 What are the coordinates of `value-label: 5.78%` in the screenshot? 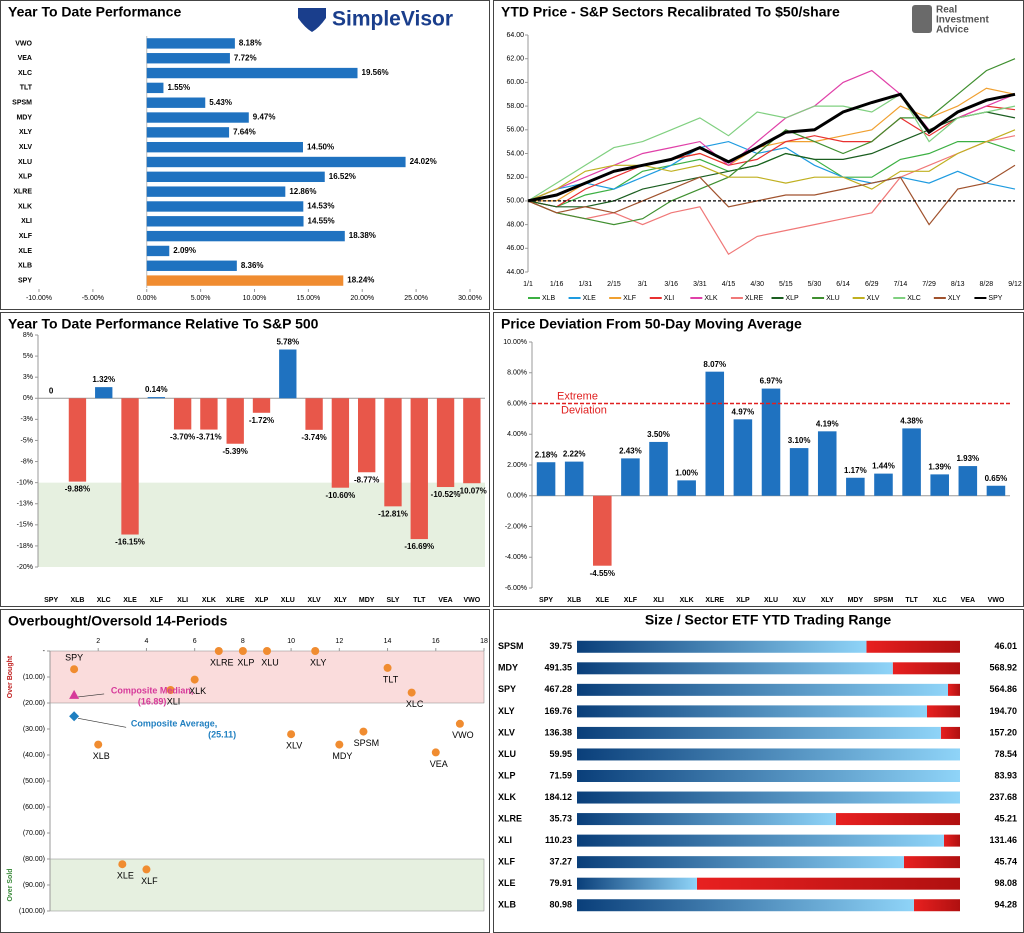 It's located at (287, 342).